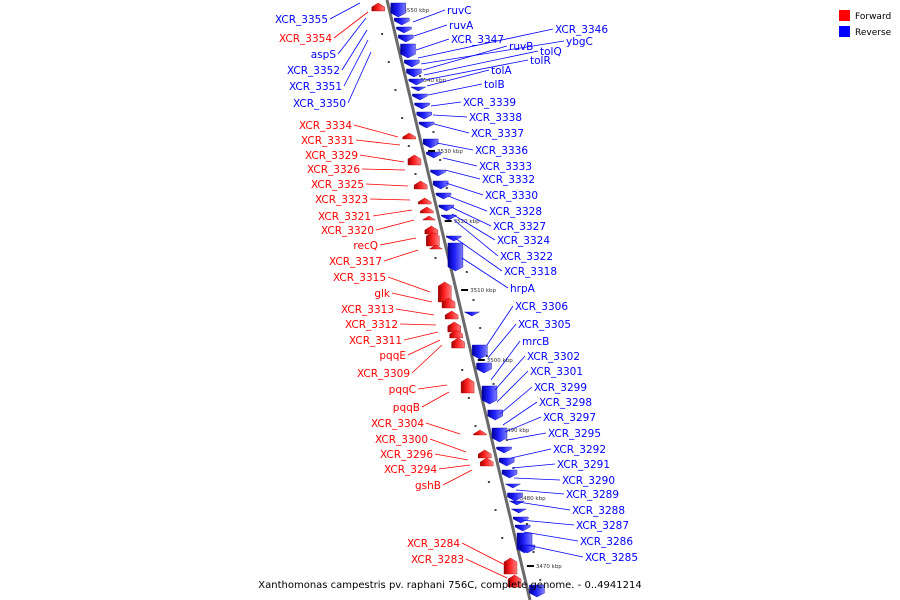  What do you see at coordinates (523, 241) in the screenshot?
I see `gene-label: XCR_3324` at bounding box center [523, 241].